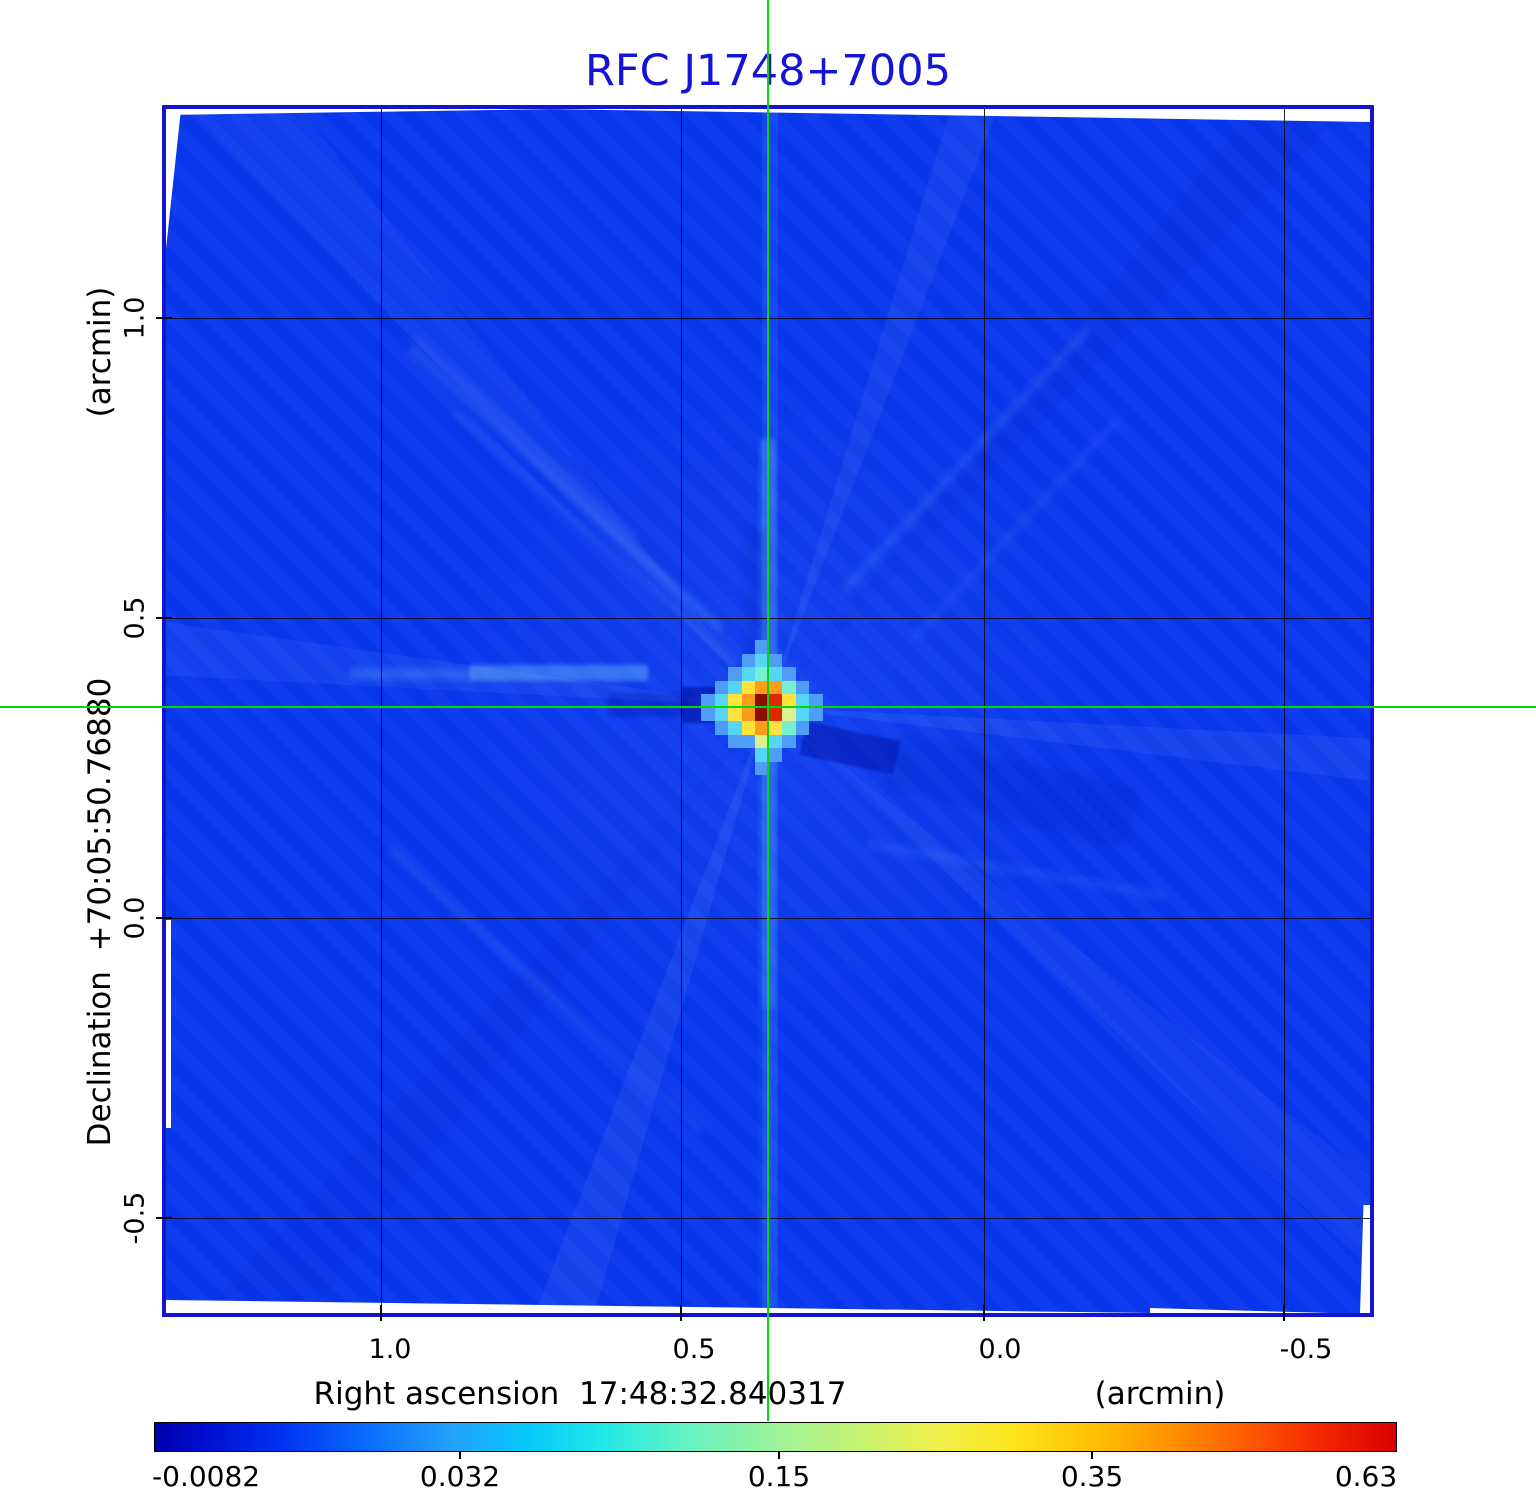  Describe the element at coordinates (1366, 1476) in the screenshot. I see `colorbar-tick-label: 0.63` at that location.